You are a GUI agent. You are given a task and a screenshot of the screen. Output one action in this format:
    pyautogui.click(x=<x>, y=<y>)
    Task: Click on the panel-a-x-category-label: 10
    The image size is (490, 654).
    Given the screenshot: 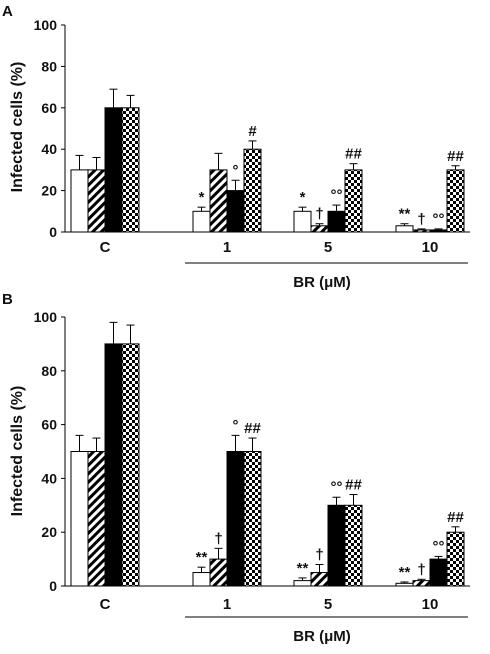 What is the action you would take?
    pyautogui.click(x=430, y=247)
    